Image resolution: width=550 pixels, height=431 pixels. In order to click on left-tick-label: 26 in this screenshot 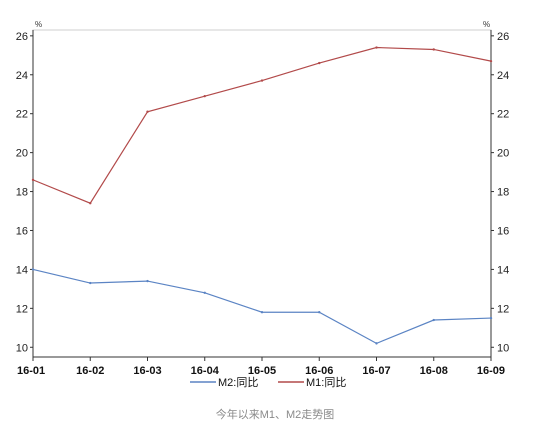, I will do `click(22, 37)`.